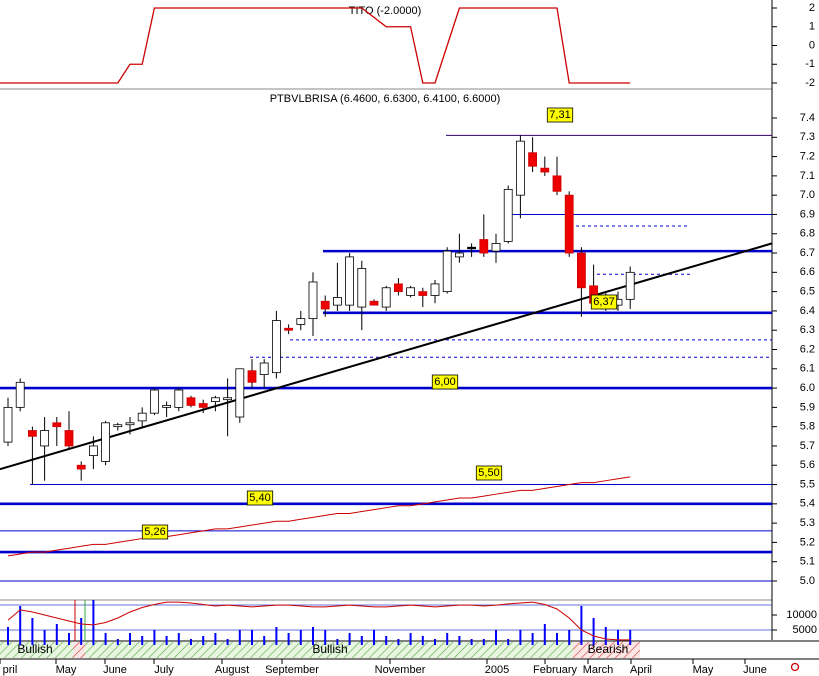 This screenshot has width=819, height=676. I want to click on x-tick-label: March, so click(598, 670).